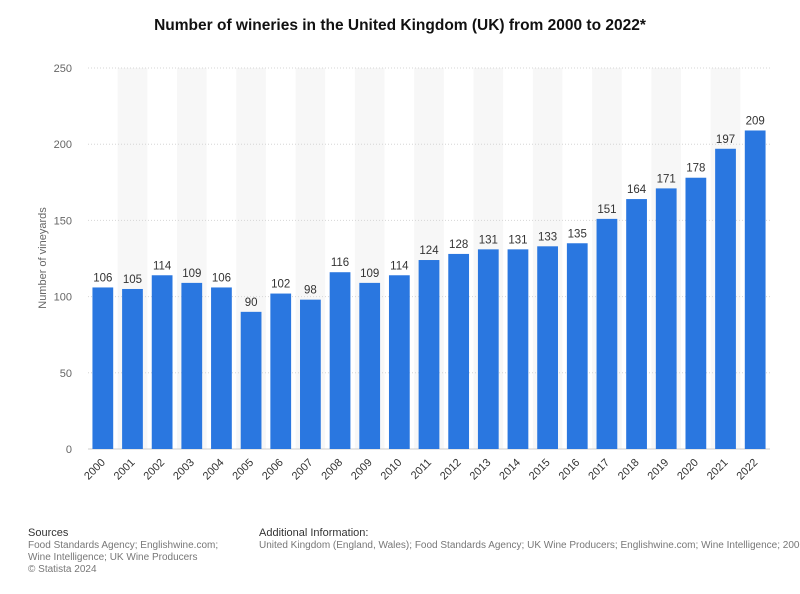 This screenshot has width=800, height=594. I want to click on x-tick-label: 2007, so click(303, 470).